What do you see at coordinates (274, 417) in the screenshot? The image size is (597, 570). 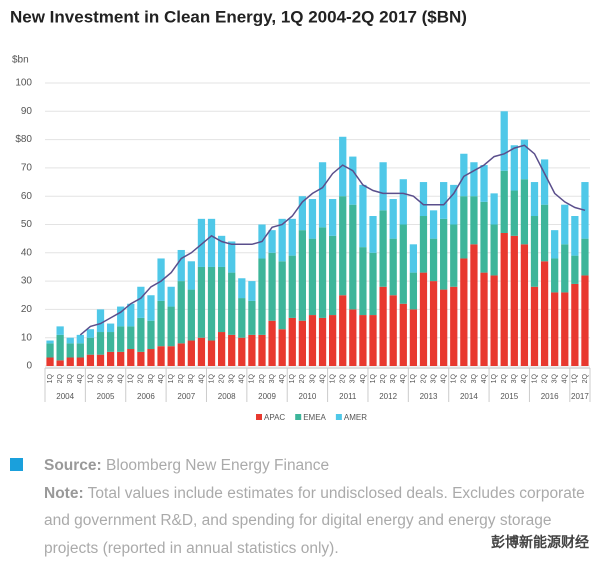 I see `legend-label: APAC` at bounding box center [274, 417].